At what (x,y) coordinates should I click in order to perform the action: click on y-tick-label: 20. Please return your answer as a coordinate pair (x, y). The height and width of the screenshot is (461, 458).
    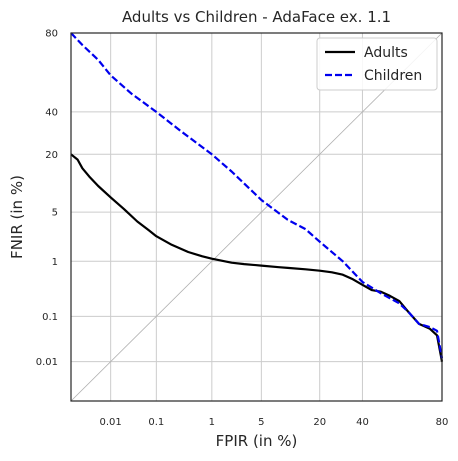
    Looking at the image, I should click on (51, 155).